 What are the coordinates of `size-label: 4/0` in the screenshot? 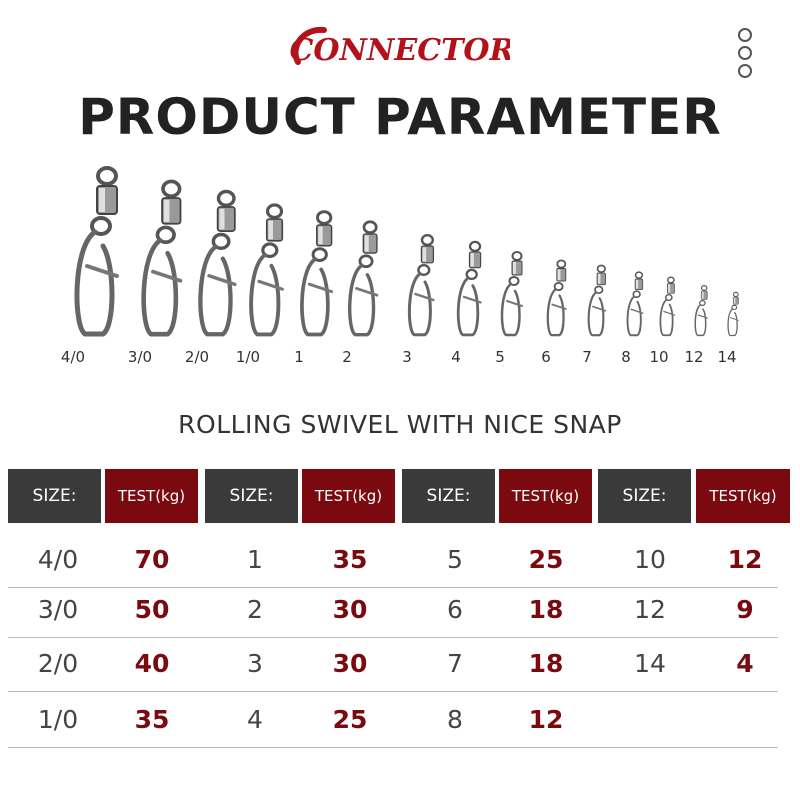 It's located at (73, 357).